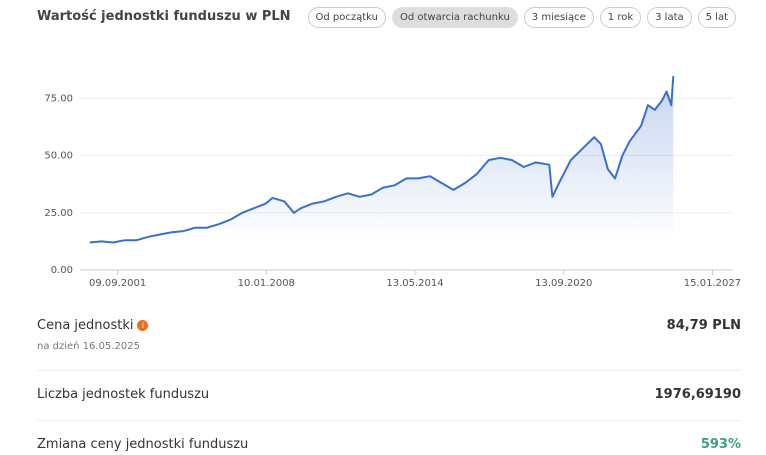  I want to click on detail-value: 593%, so click(720, 444).